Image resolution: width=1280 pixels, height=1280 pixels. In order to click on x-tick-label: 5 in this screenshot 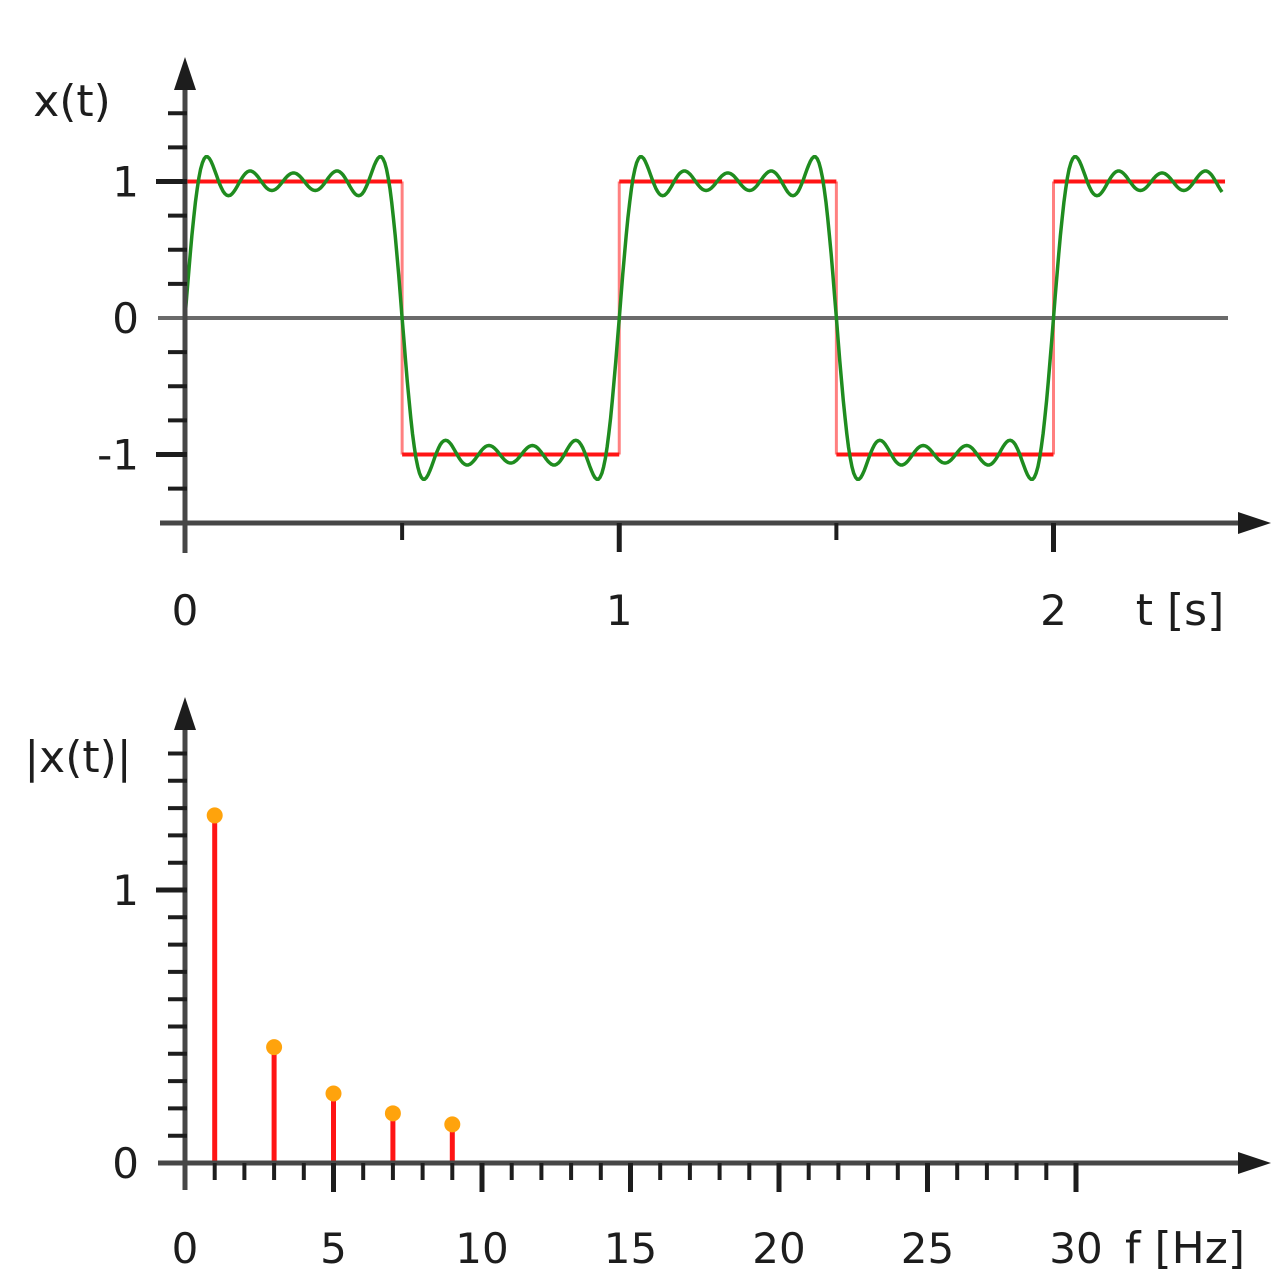, I will do `click(333, 1248)`.